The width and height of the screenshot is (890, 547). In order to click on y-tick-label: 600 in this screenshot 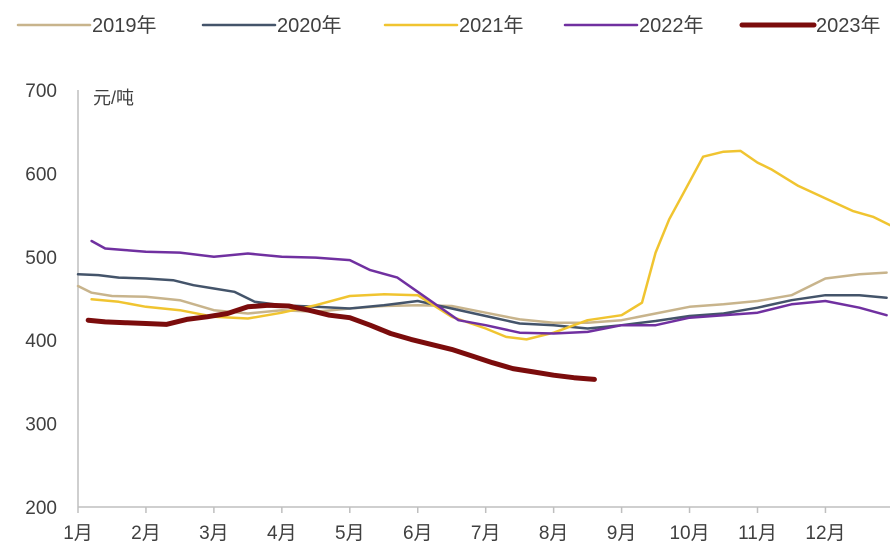, I will do `click(41, 174)`.